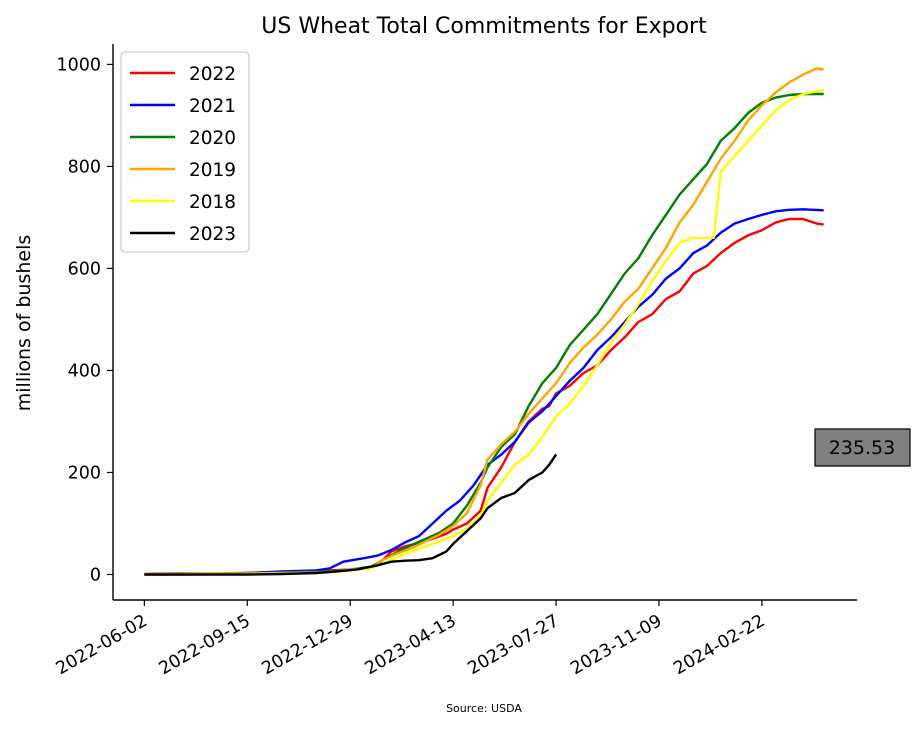  I want to click on last-value-box-frame, so click(862, 447).